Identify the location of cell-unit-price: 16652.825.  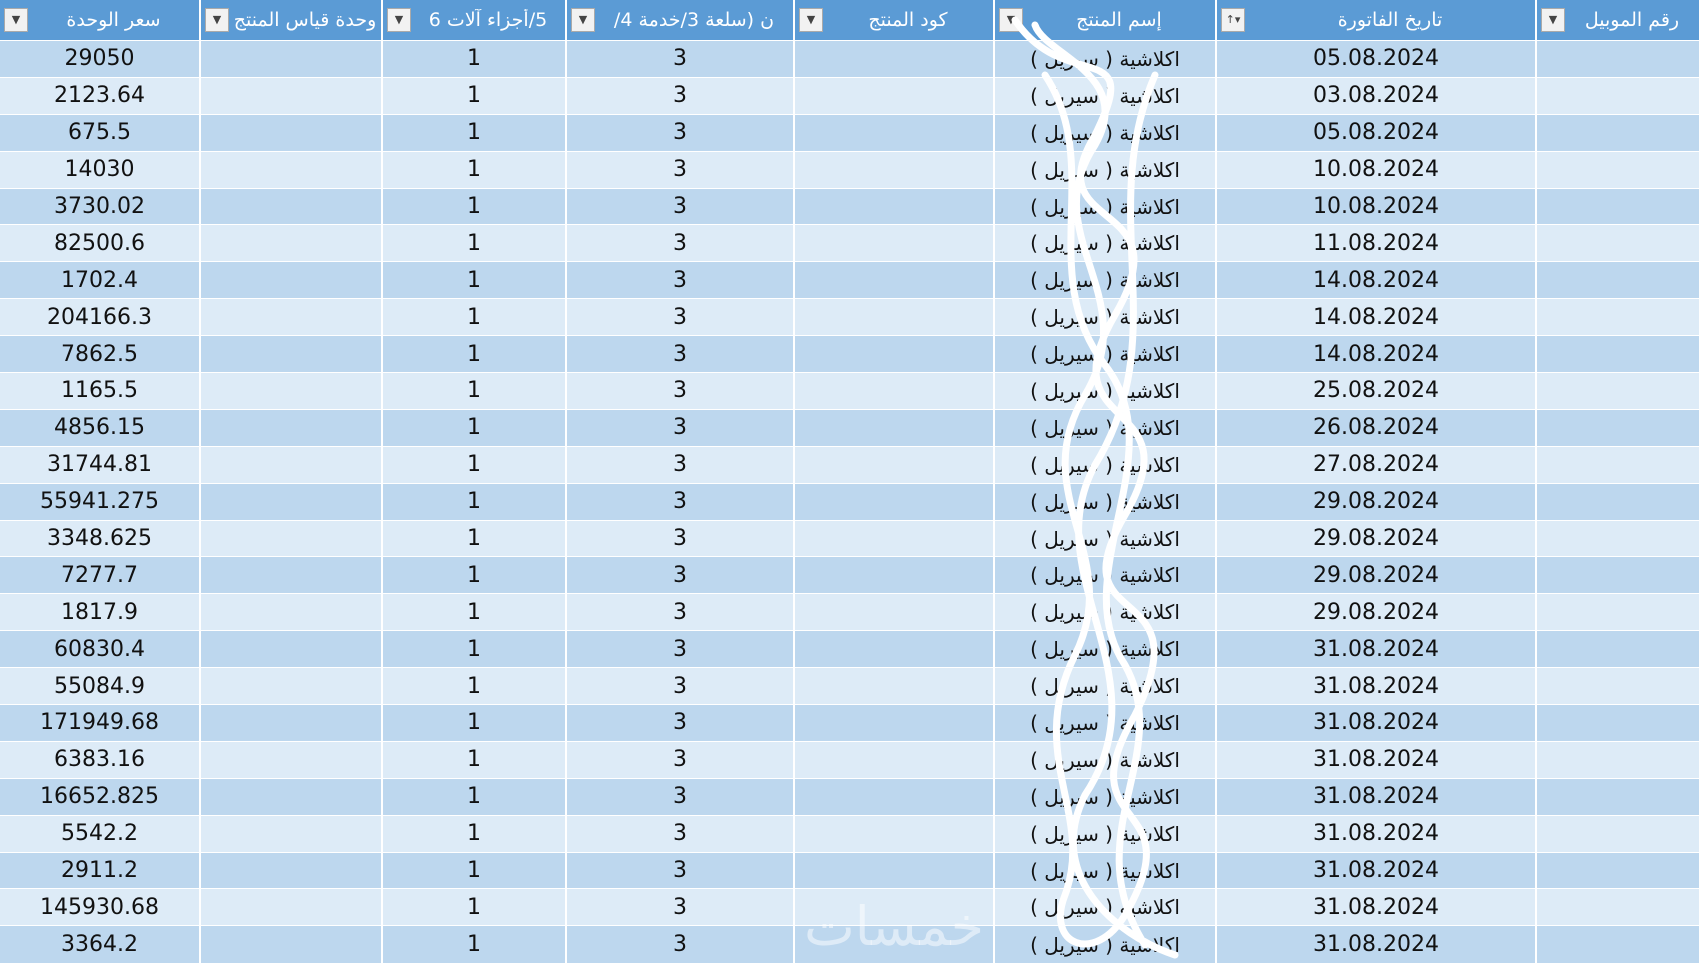
(100, 796).